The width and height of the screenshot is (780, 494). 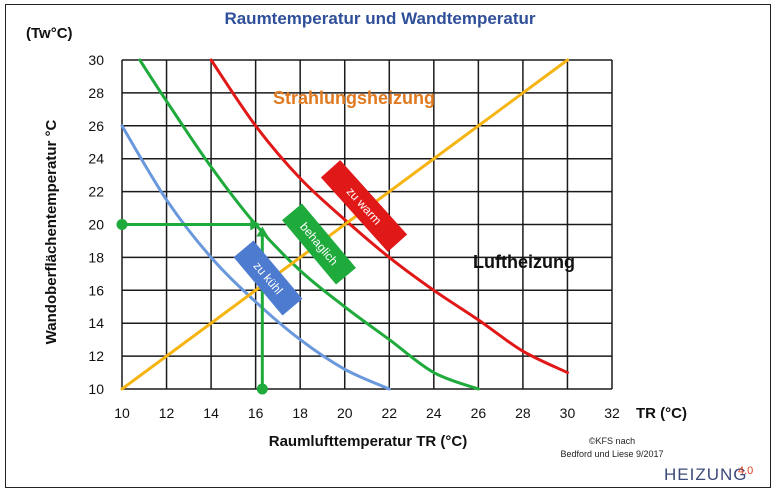 I want to click on x-tick-label: 20, so click(x=345, y=413).